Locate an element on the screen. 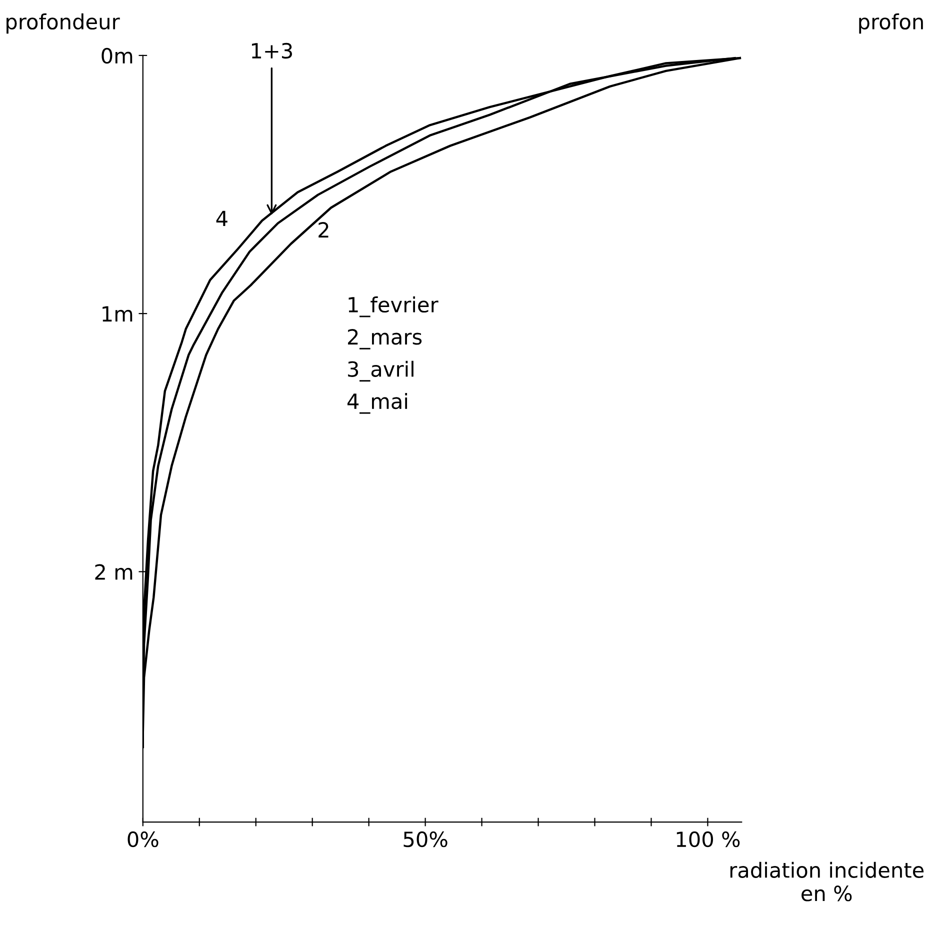  y-tick-label: 0m is located at coordinates (117, 56).